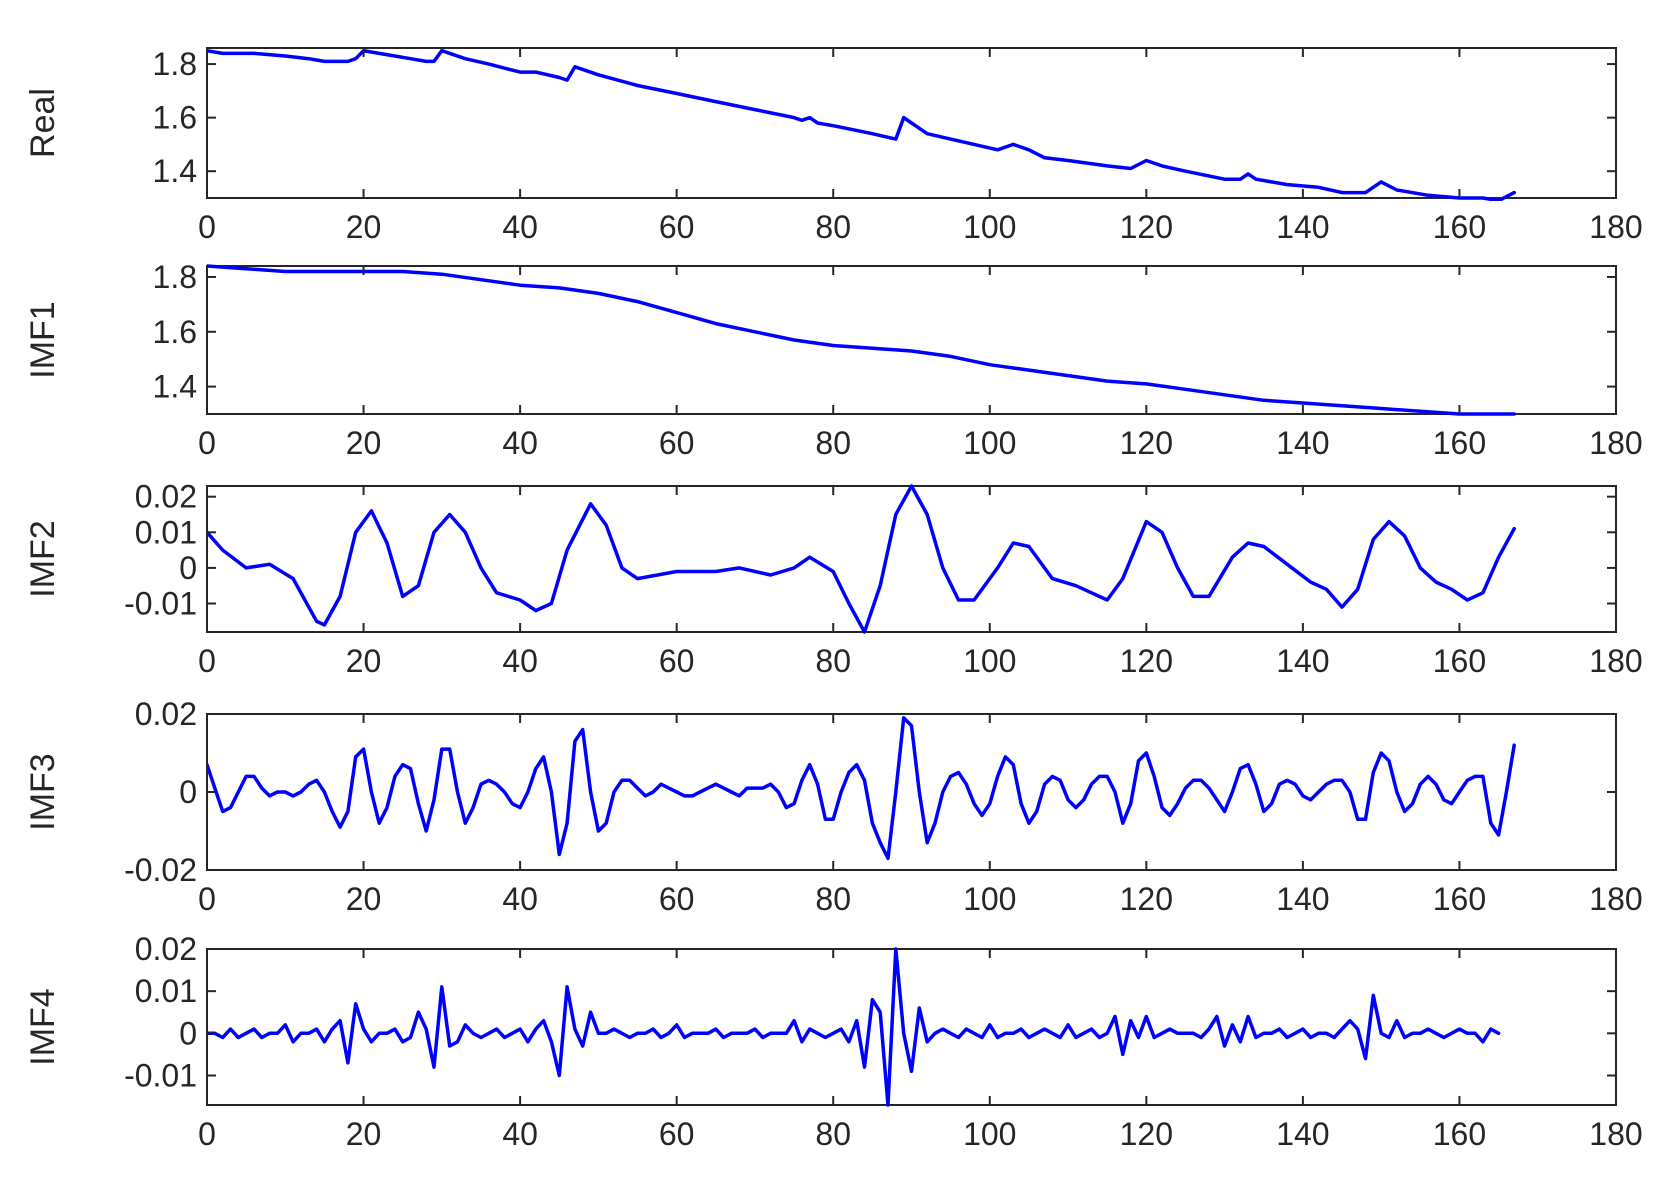 The height and width of the screenshot is (1187, 1672). I want to click on y-tick-label: -0.02, so click(160, 870).